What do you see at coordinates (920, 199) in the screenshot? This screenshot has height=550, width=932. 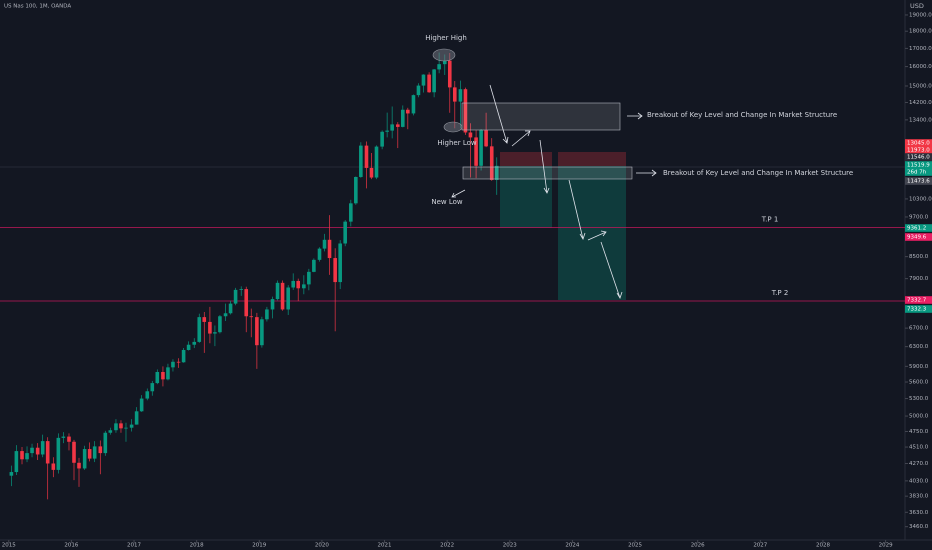 I see `y-tick-label: 10300.0` at bounding box center [920, 199].